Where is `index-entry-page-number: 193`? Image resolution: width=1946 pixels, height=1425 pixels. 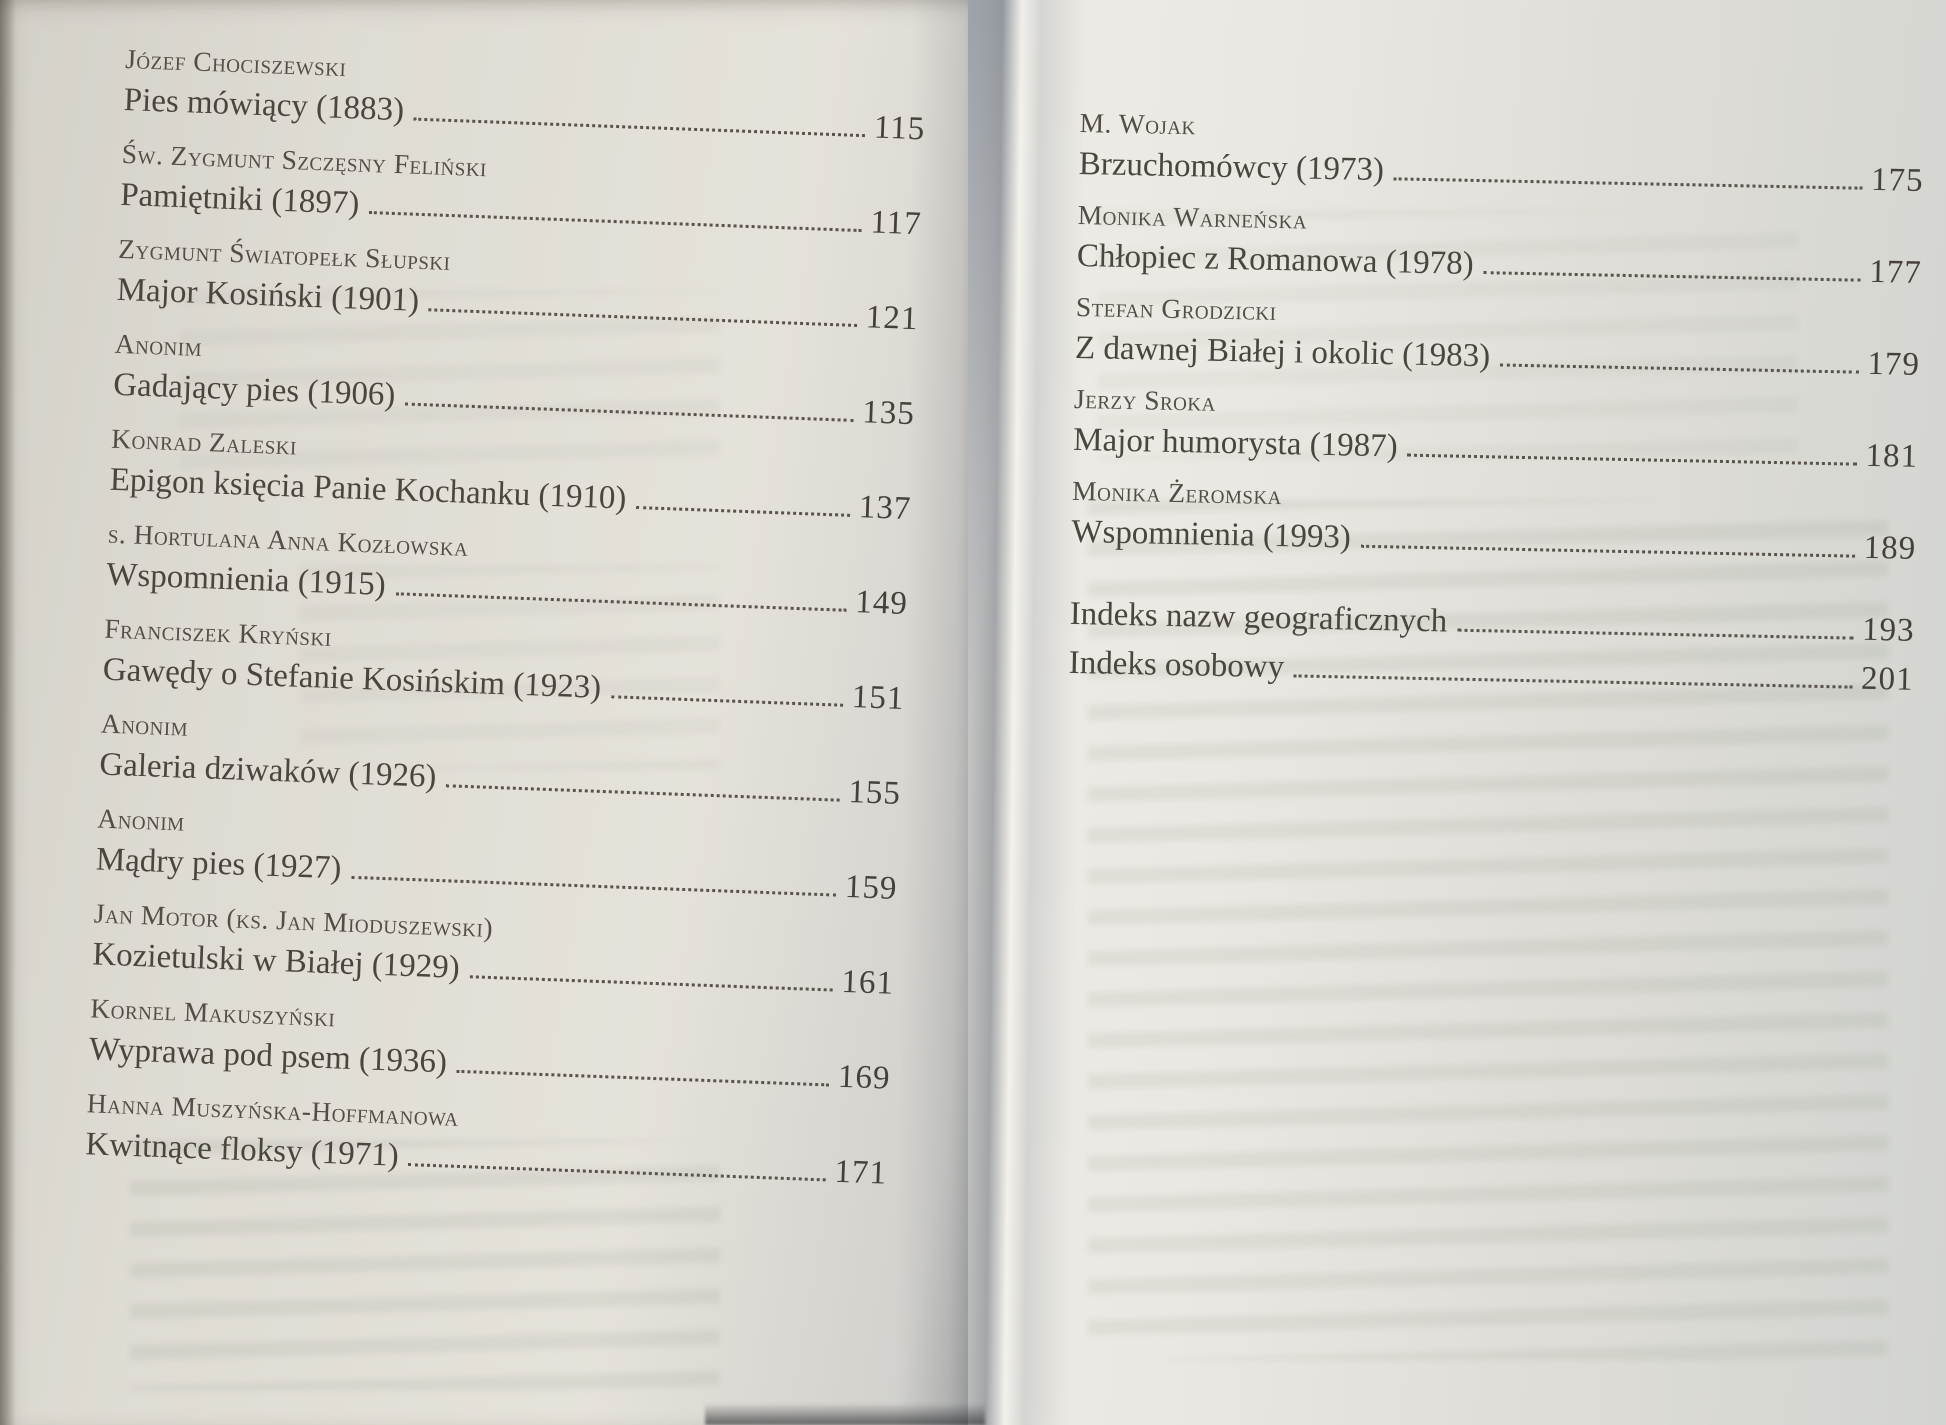
index-entry-page-number: 193 is located at coordinates (1888, 630).